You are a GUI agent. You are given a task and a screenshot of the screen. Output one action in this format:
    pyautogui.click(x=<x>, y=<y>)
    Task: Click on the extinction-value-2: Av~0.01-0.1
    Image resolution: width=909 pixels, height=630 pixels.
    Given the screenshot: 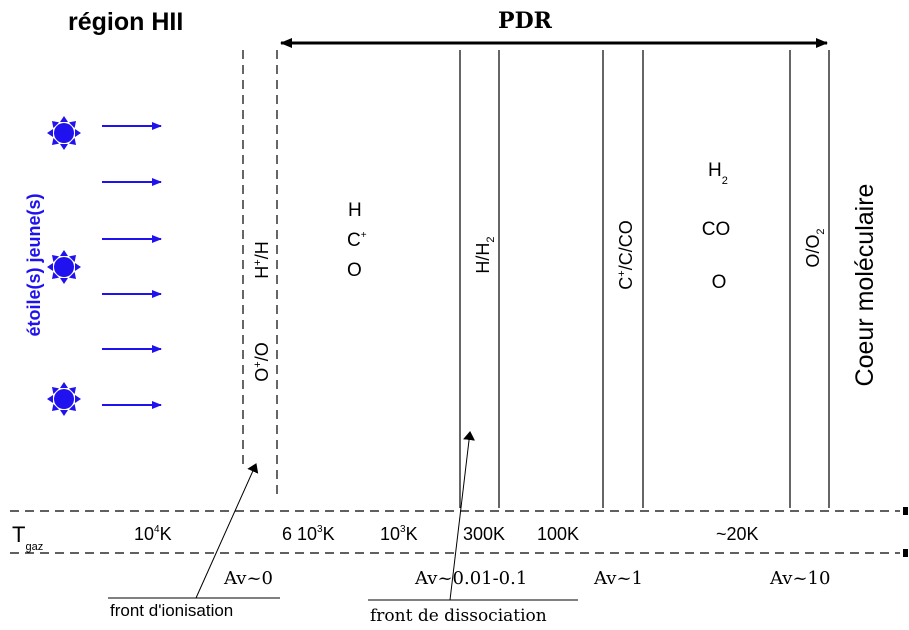 What is the action you would take?
    pyautogui.click(x=470, y=578)
    